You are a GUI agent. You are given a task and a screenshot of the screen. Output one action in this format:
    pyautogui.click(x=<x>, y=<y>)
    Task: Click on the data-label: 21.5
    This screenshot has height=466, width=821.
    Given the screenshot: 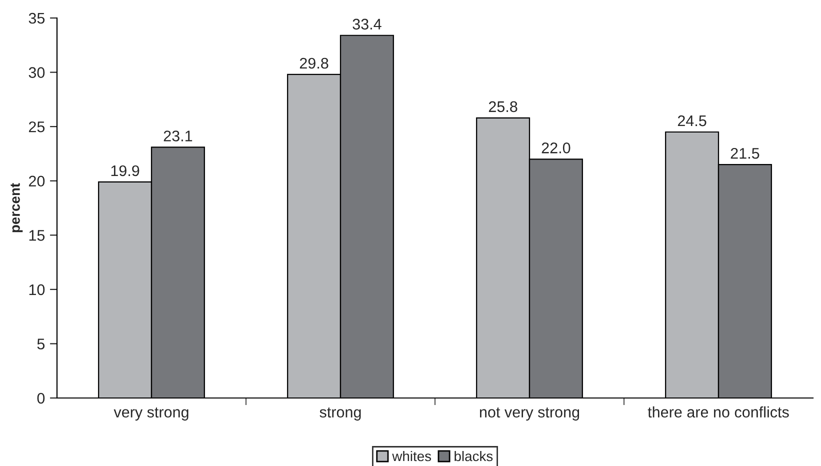 What is the action you would take?
    pyautogui.click(x=745, y=153)
    